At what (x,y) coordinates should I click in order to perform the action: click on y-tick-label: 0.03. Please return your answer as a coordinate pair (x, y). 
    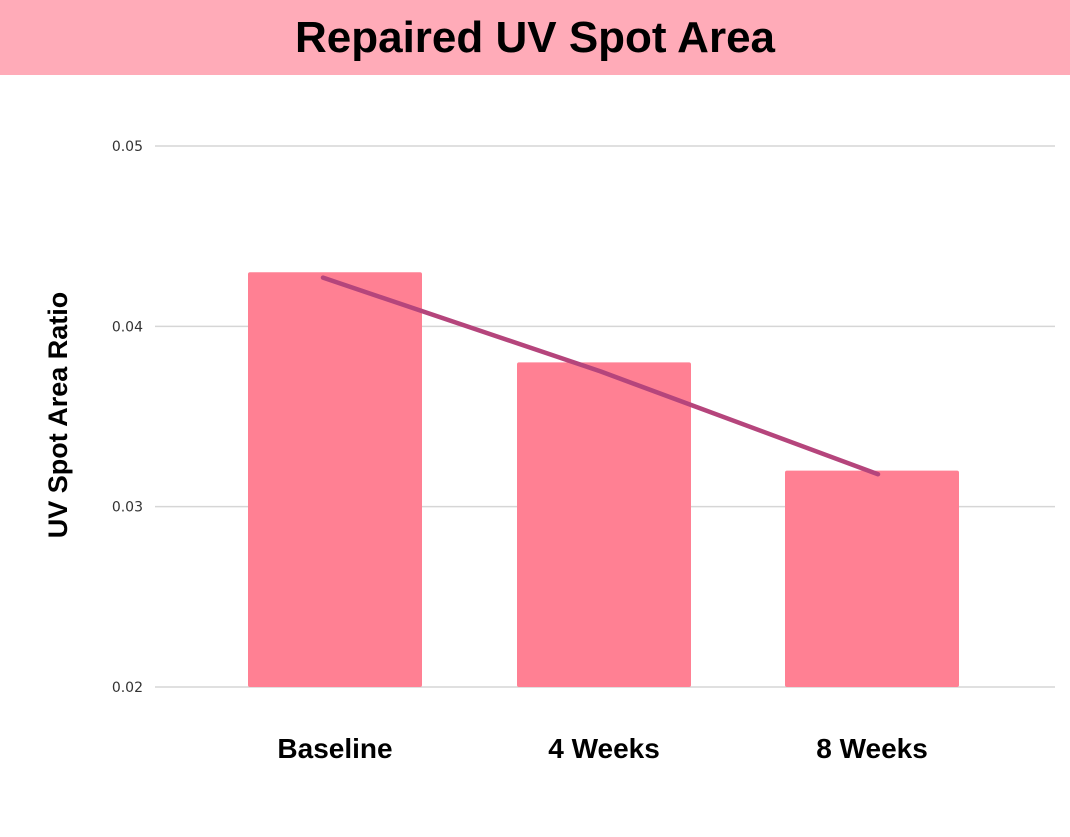
    Looking at the image, I should click on (127, 508).